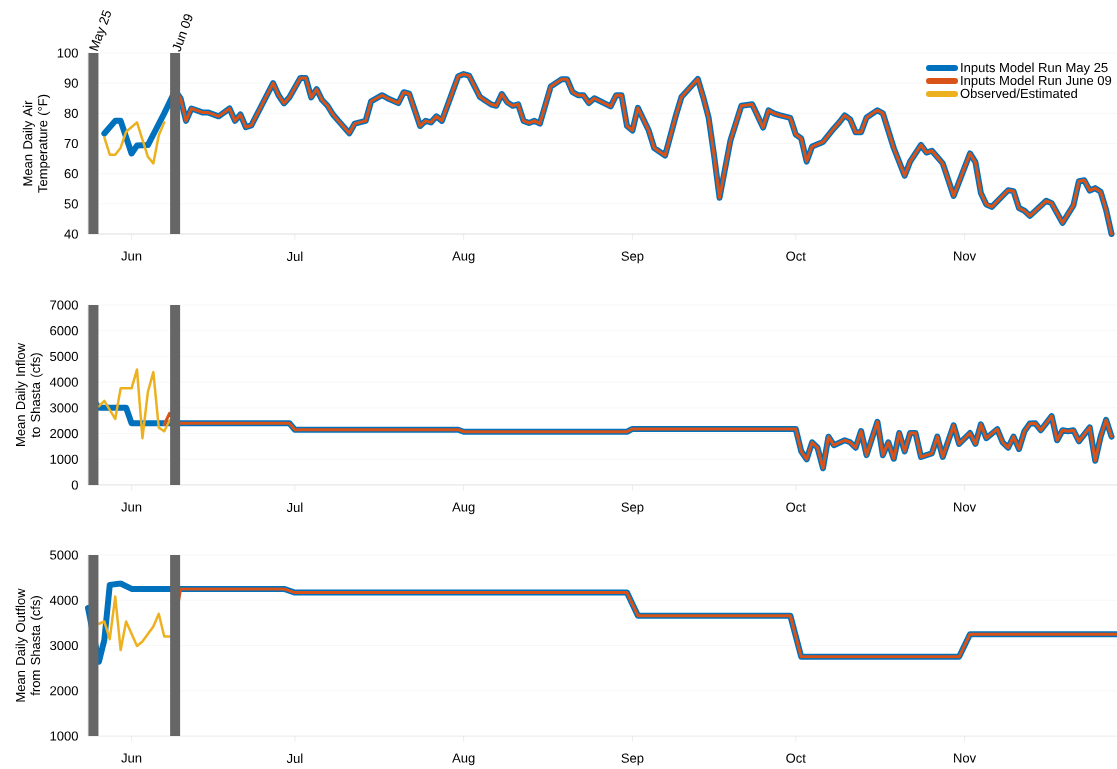 The image size is (1117, 769). Describe the element at coordinates (71, 234) in the screenshot. I see `y-tick-label: 40` at that location.